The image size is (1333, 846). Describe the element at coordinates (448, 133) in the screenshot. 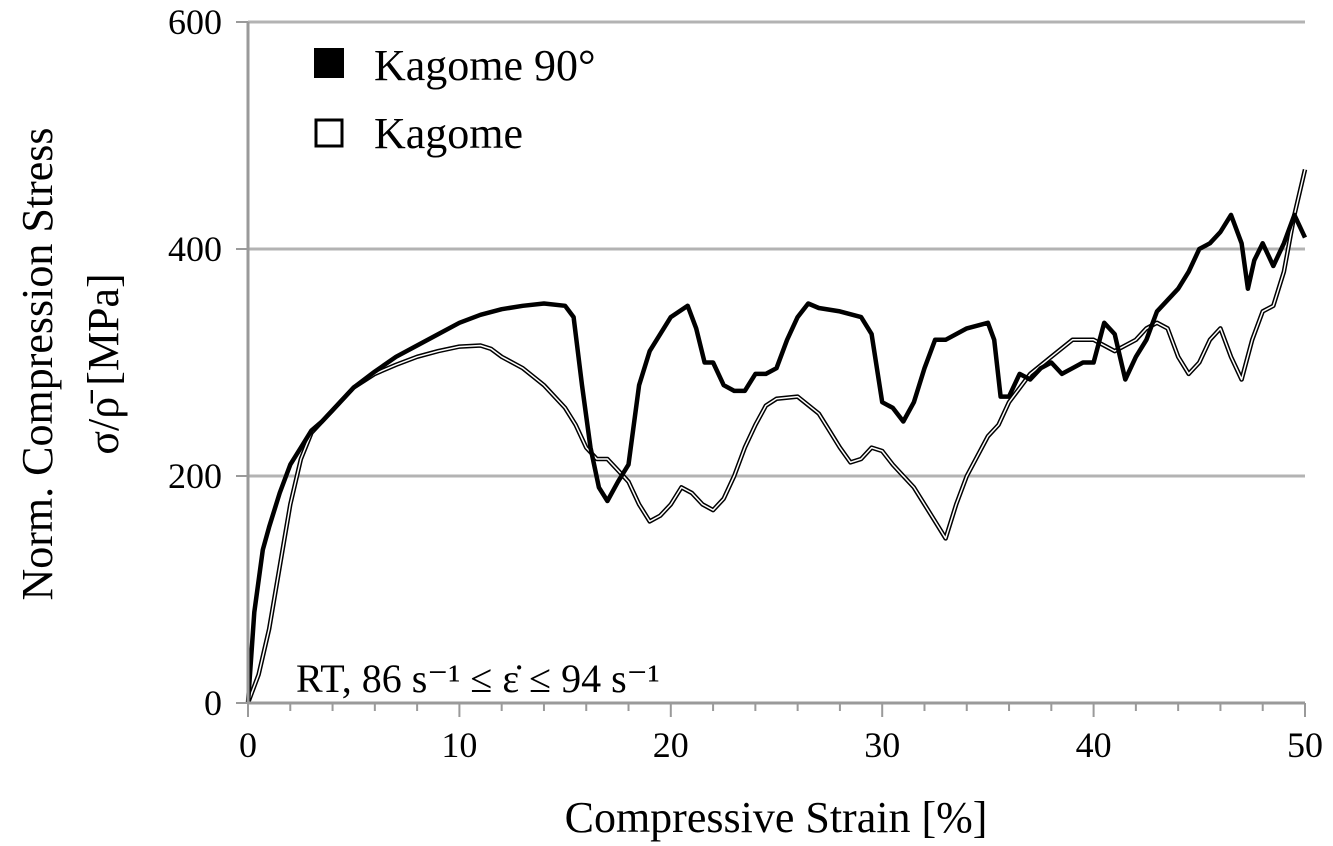

I see `legend-label-kagome: Kagome` at that location.